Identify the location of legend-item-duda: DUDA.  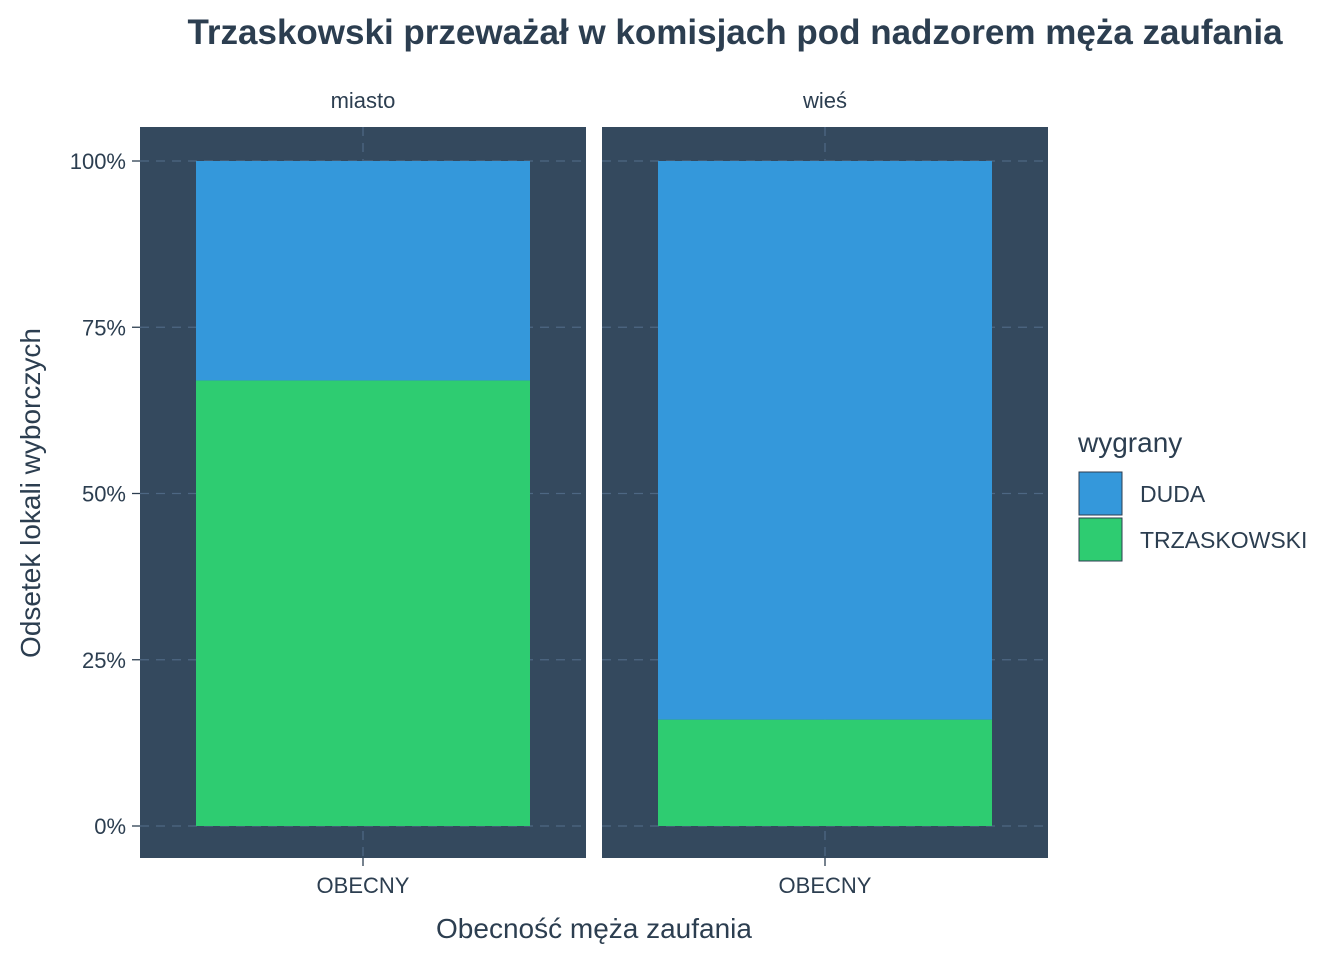
(1142, 493).